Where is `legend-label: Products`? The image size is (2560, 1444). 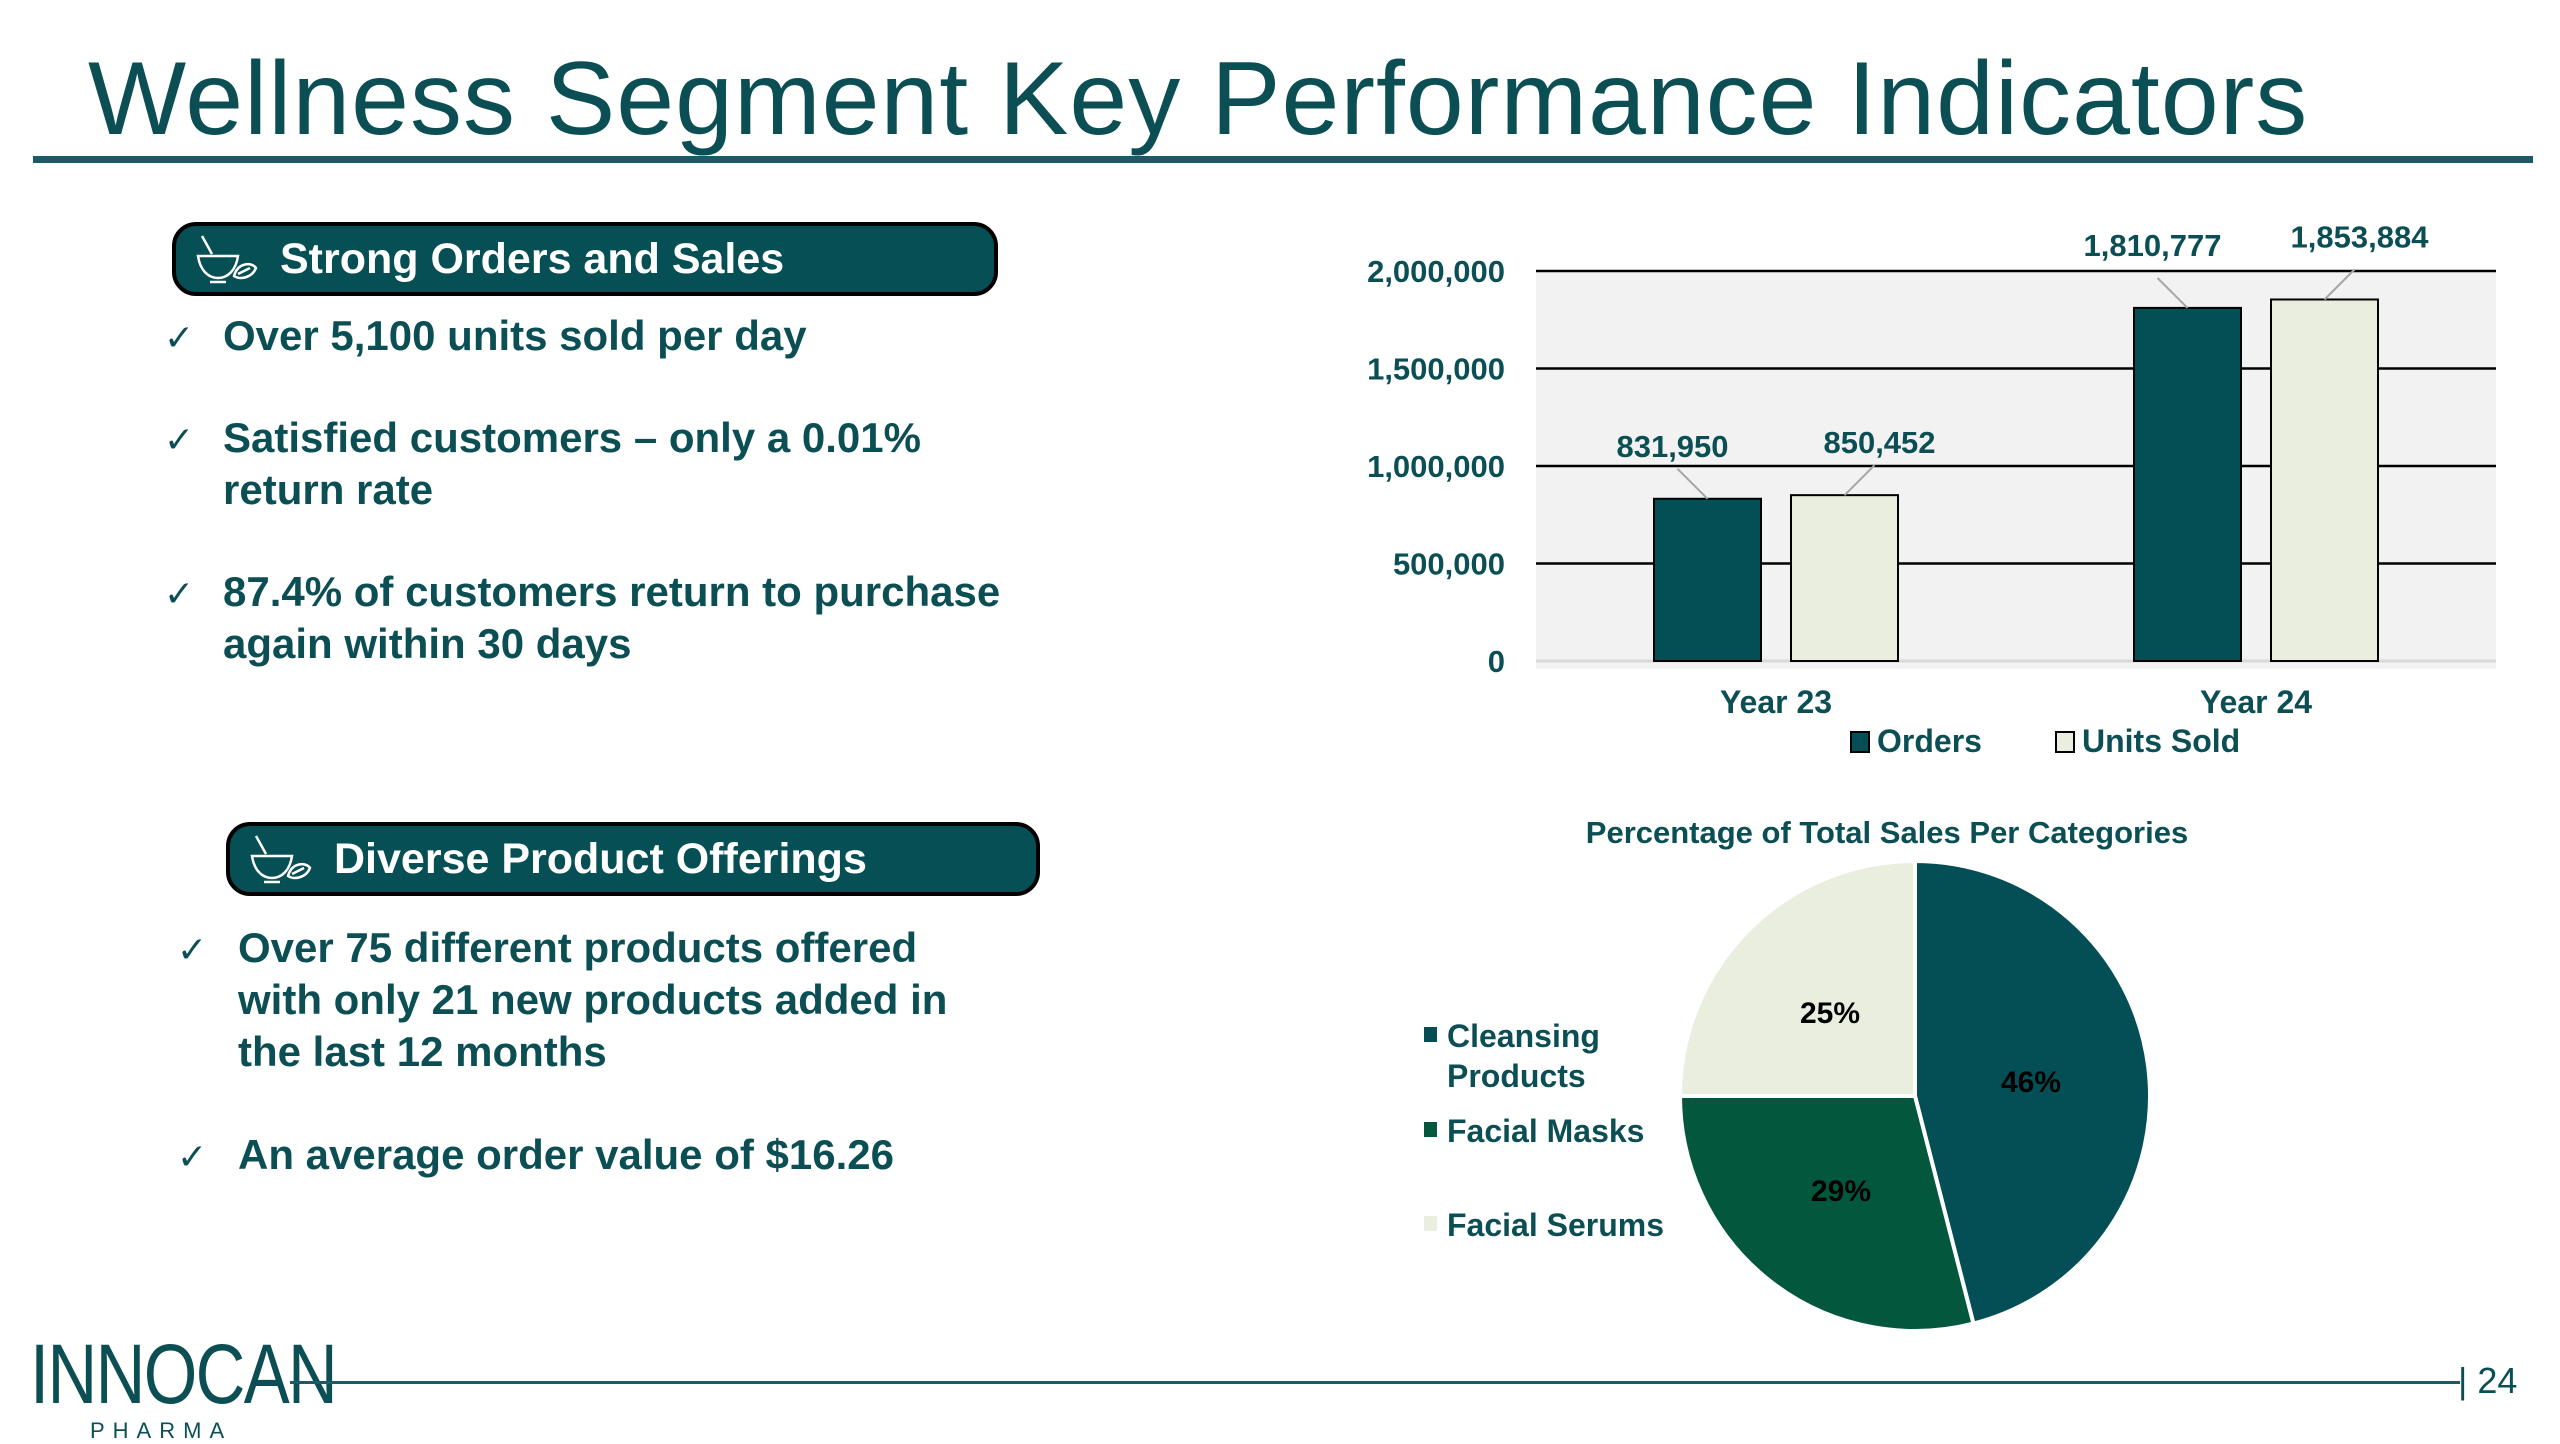
legend-label: Products is located at coordinates (1516, 1076).